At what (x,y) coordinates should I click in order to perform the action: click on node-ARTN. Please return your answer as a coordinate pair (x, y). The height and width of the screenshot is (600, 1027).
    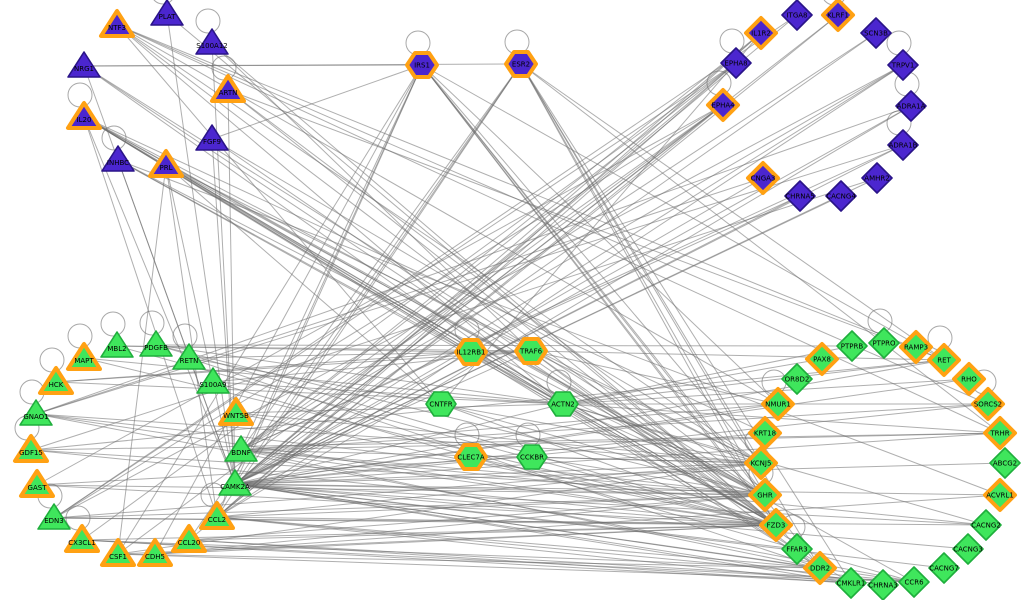
    Looking at the image, I should click on (228, 88).